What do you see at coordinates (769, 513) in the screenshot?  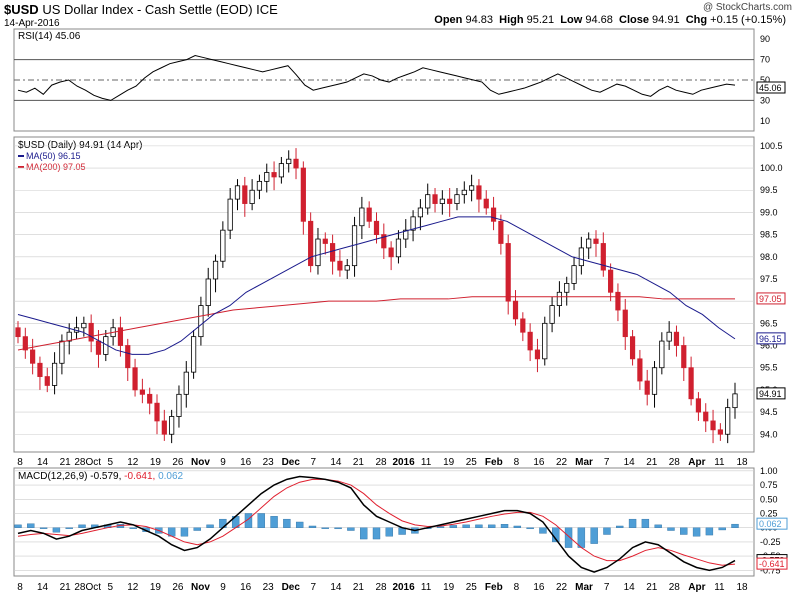 I see `macd-tick-label: 0.25` at bounding box center [769, 513].